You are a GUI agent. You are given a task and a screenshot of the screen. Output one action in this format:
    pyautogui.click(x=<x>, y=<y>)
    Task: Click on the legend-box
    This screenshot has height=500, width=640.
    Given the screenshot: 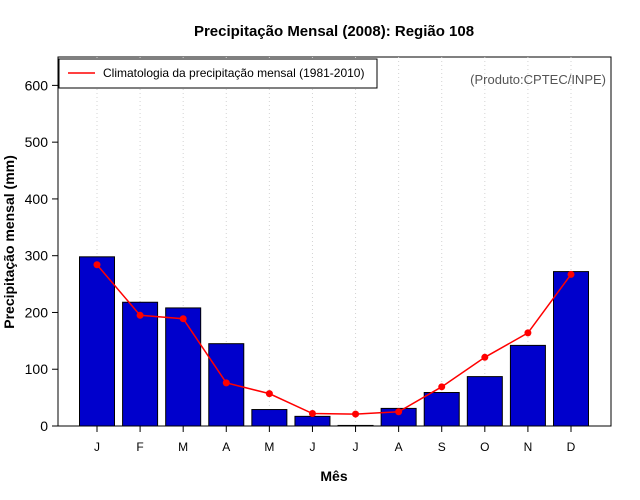 What is the action you would take?
    pyautogui.click(x=218, y=73)
    